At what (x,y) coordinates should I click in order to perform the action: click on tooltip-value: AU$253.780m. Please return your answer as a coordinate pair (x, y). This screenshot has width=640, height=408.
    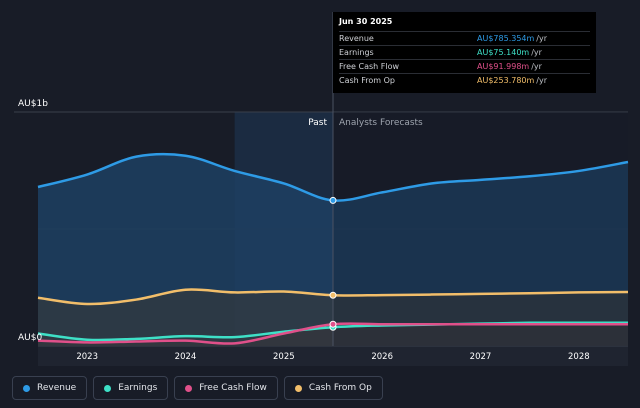
    Looking at the image, I should click on (506, 80).